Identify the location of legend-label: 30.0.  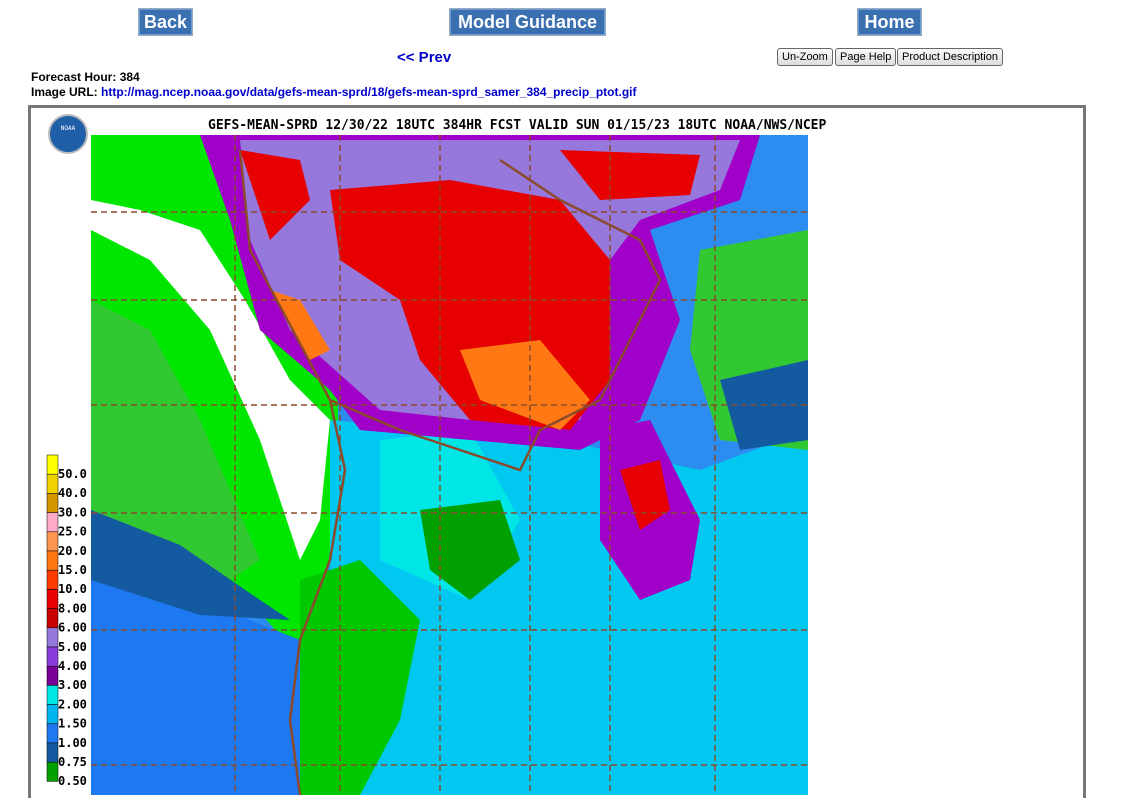
(72, 512).